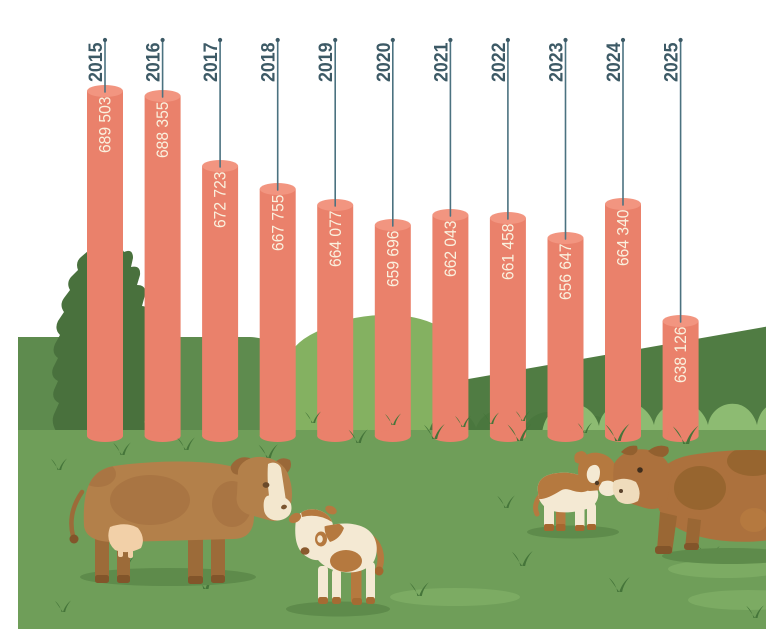 The width and height of the screenshot is (770, 633). I want to click on svg-text: 672 723, so click(220, 199).